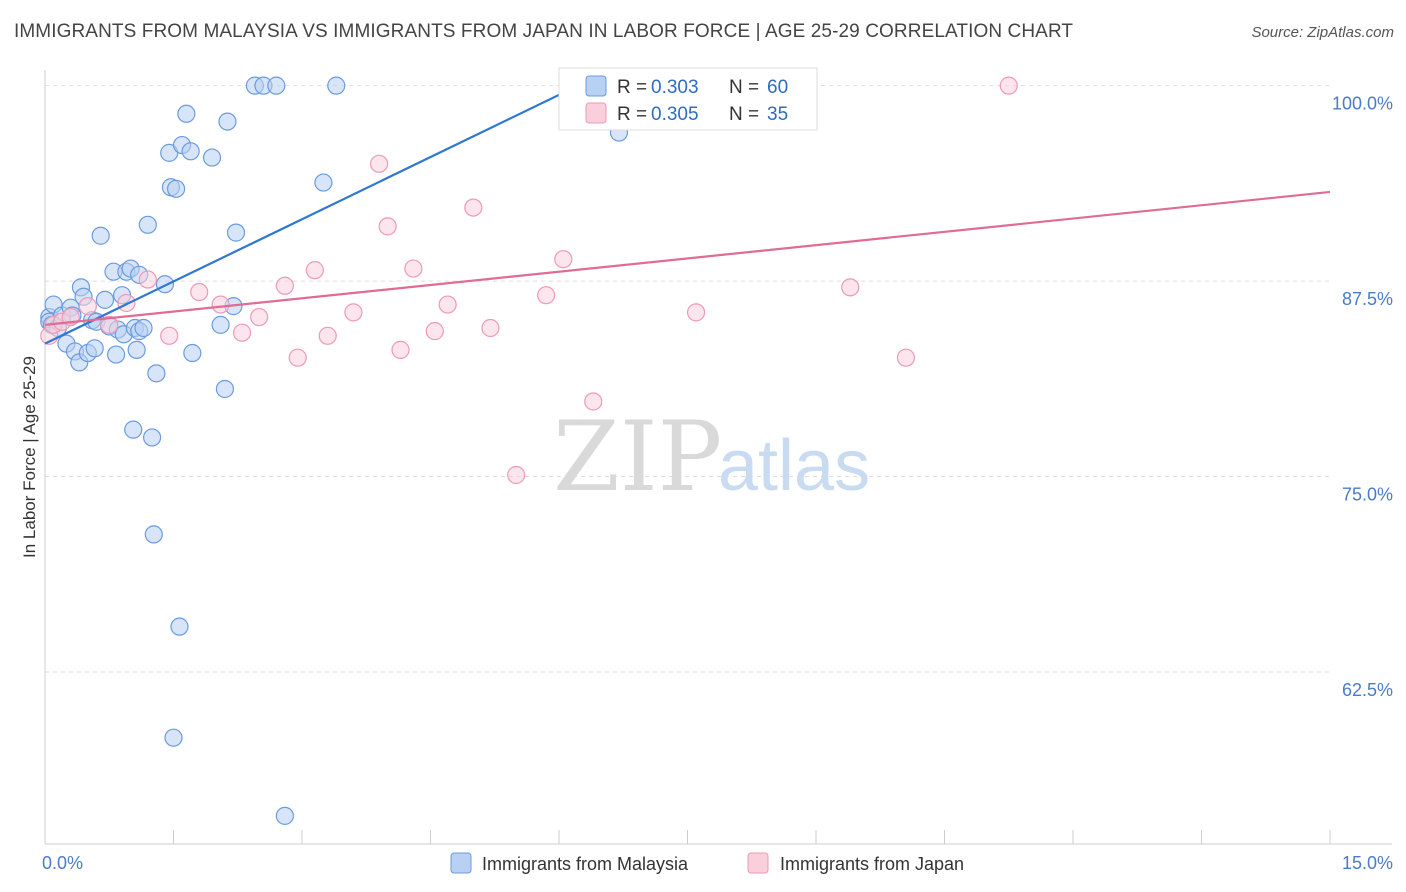  What do you see at coordinates (585, 864) in the screenshot?
I see `series-legend-malaysia: Immigrants from Malaysia` at bounding box center [585, 864].